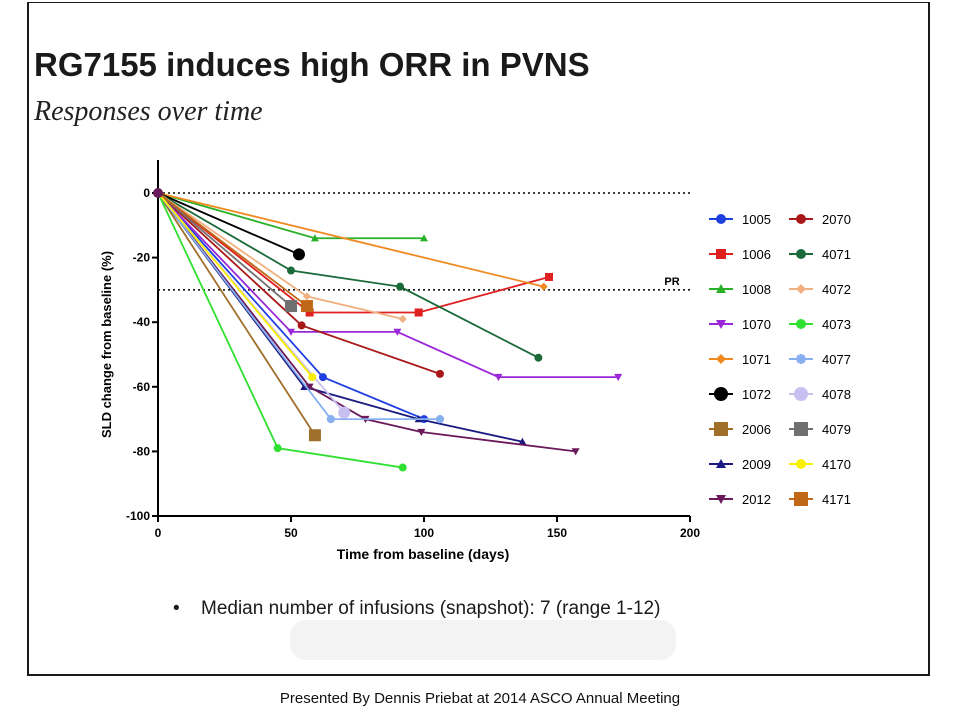 Image resolution: width=960 pixels, height=720 pixels. What do you see at coordinates (312, 64) in the screenshot?
I see `slide-title: RG7155 induces high ORR in PVNS` at bounding box center [312, 64].